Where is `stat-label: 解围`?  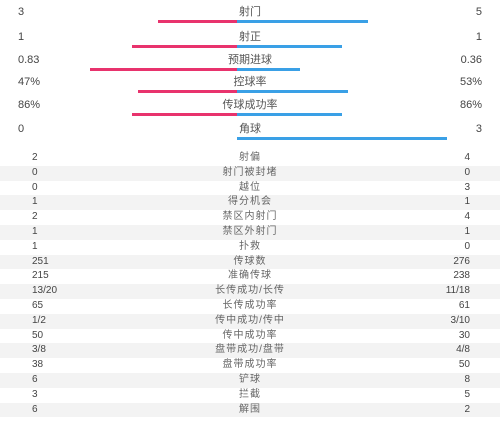 stat-label: 解围 is located at coordinates (250, 409).